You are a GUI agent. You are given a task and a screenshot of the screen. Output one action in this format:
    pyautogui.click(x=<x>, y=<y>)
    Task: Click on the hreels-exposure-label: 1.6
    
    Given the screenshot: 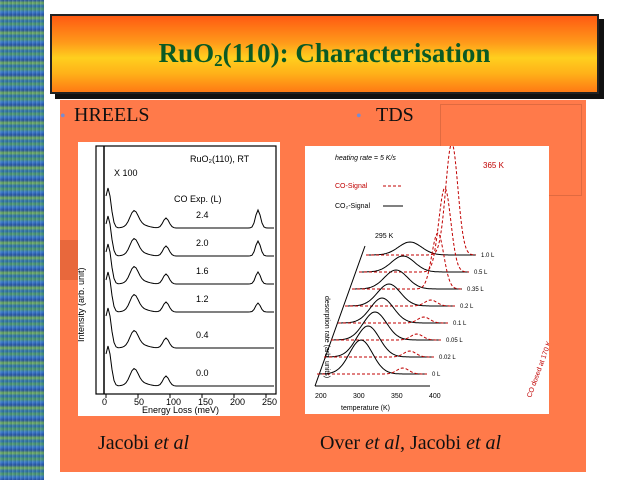 What is the action you would take?
    pyautogui.click(x=202, y=271)
    